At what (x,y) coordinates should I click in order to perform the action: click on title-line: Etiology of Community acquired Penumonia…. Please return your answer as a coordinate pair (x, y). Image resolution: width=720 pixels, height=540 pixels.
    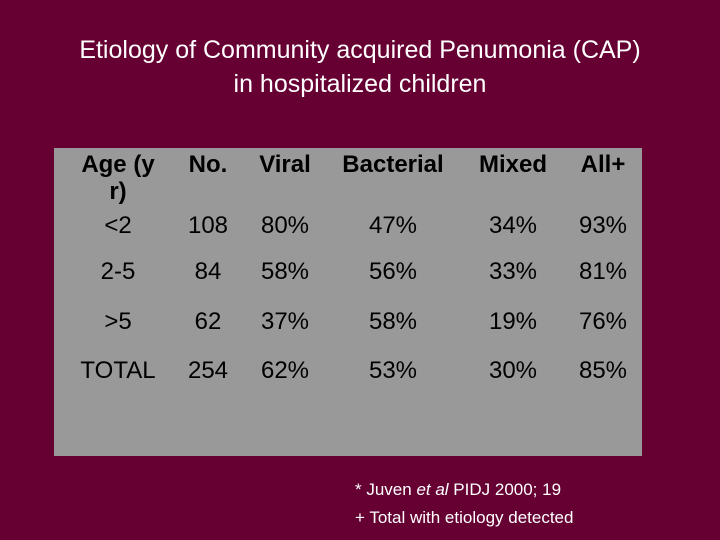
    Looking at the image, I should click on (360, 50).